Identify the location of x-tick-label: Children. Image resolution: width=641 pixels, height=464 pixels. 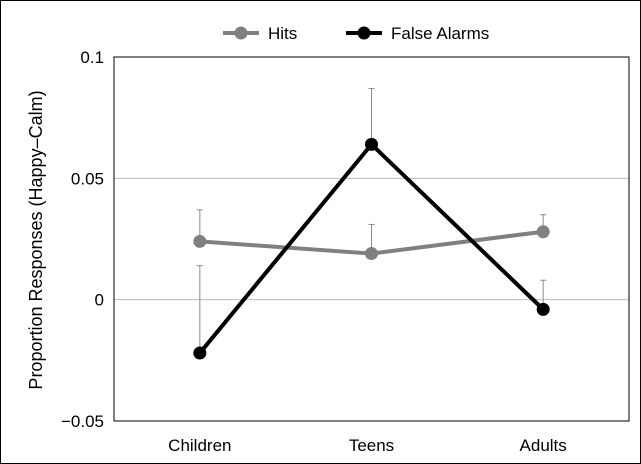
(199, 445).